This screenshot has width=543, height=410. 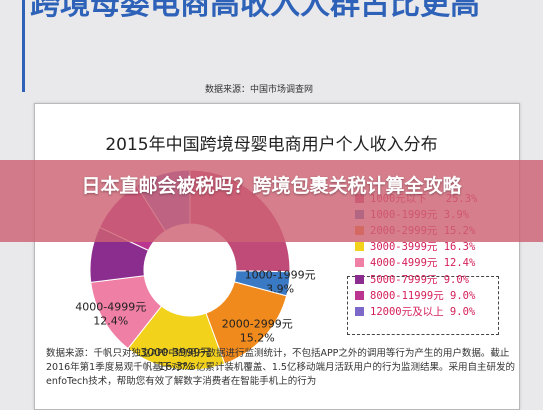 I want to click on legend-item: 4000-4999元 12.4%, so click(x=435, y=263).